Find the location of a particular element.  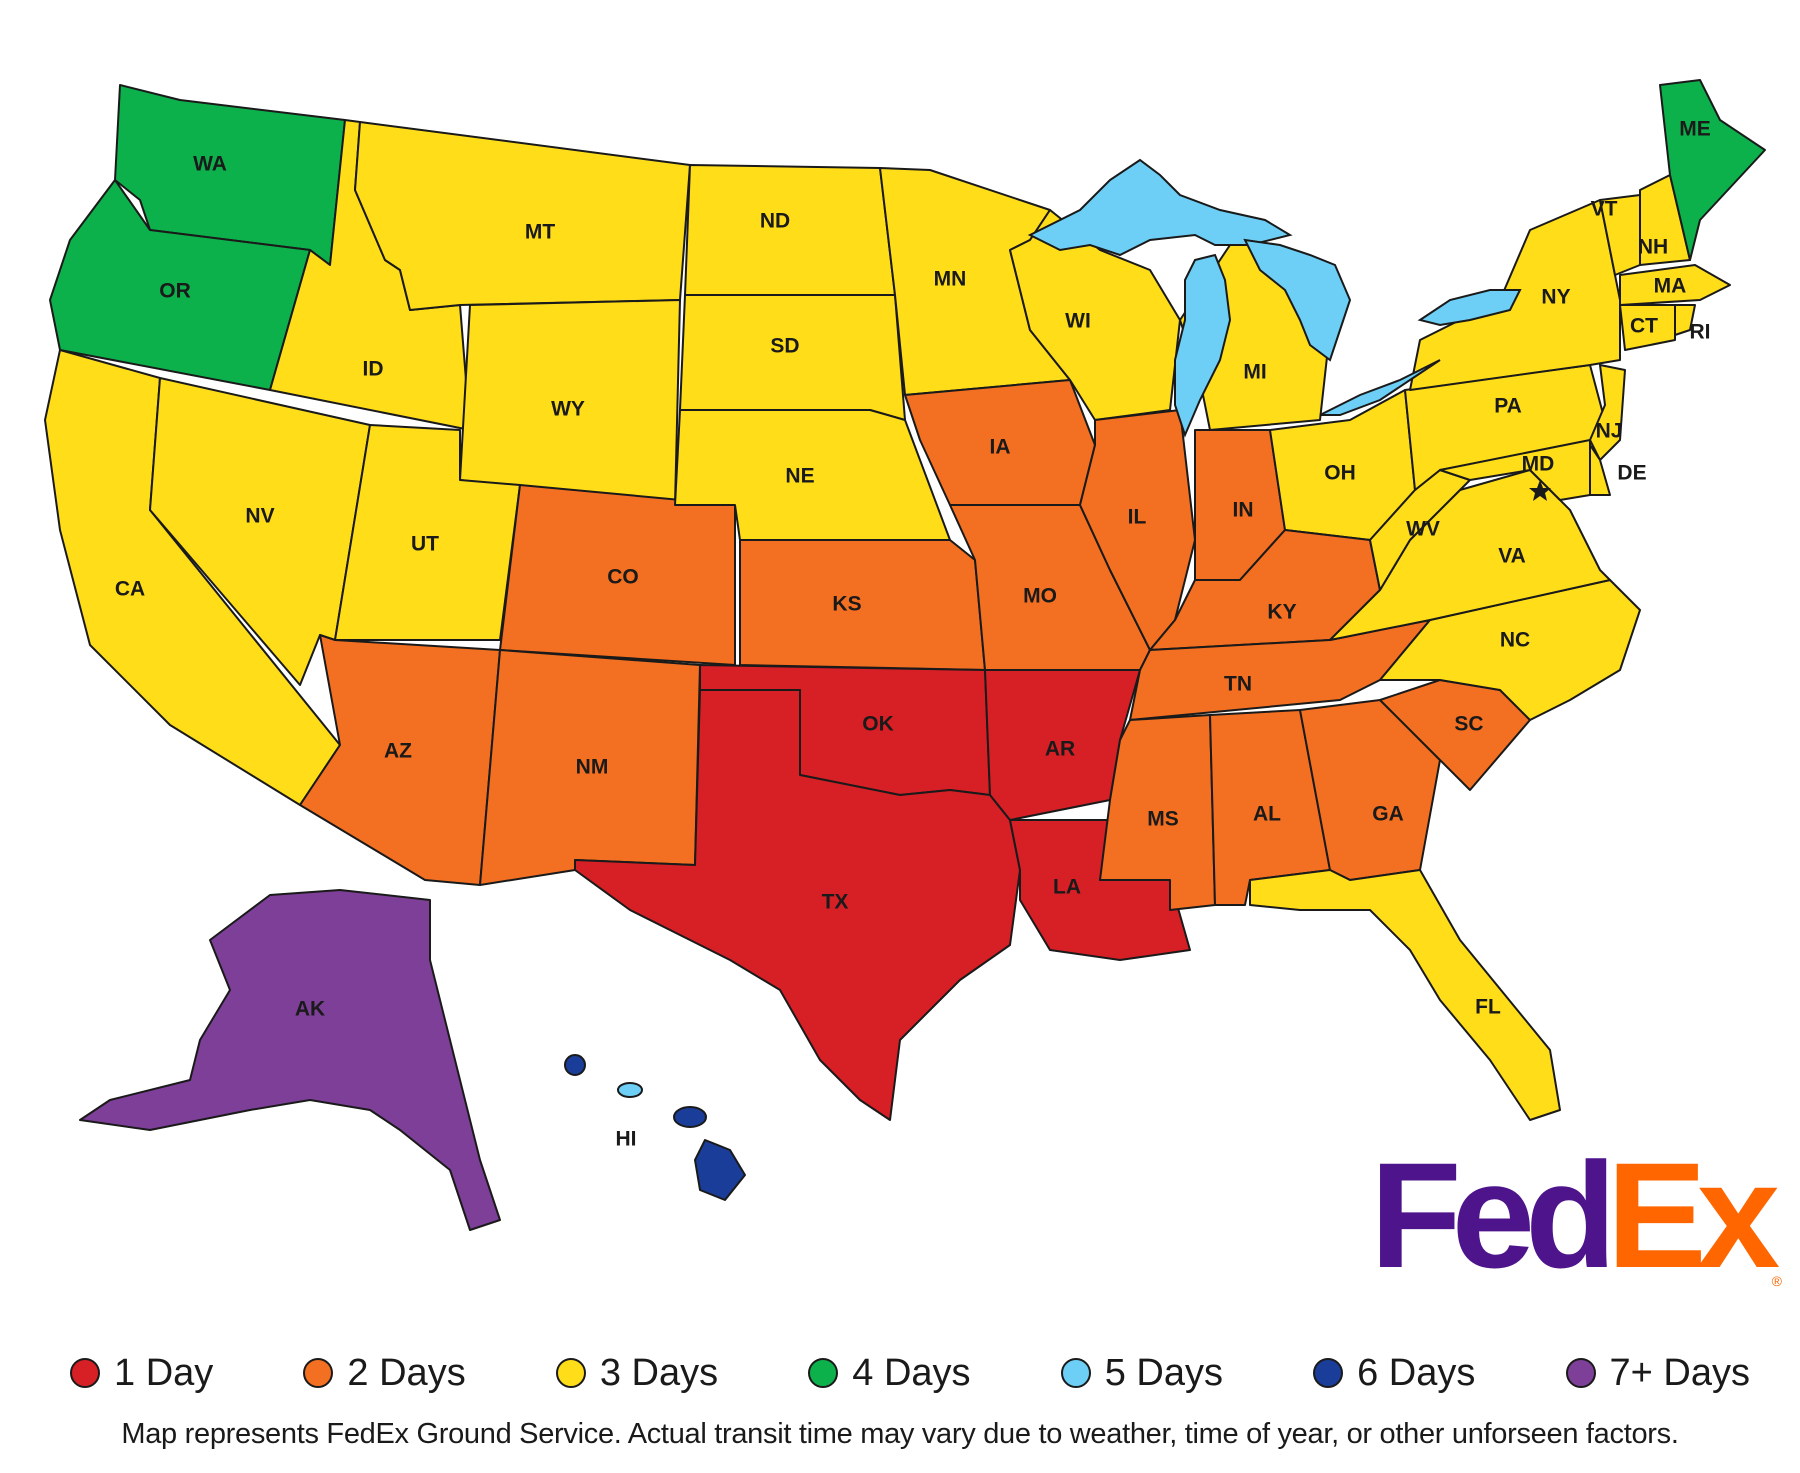

state-label-mi: MI is located at coordinates (1254, 372).